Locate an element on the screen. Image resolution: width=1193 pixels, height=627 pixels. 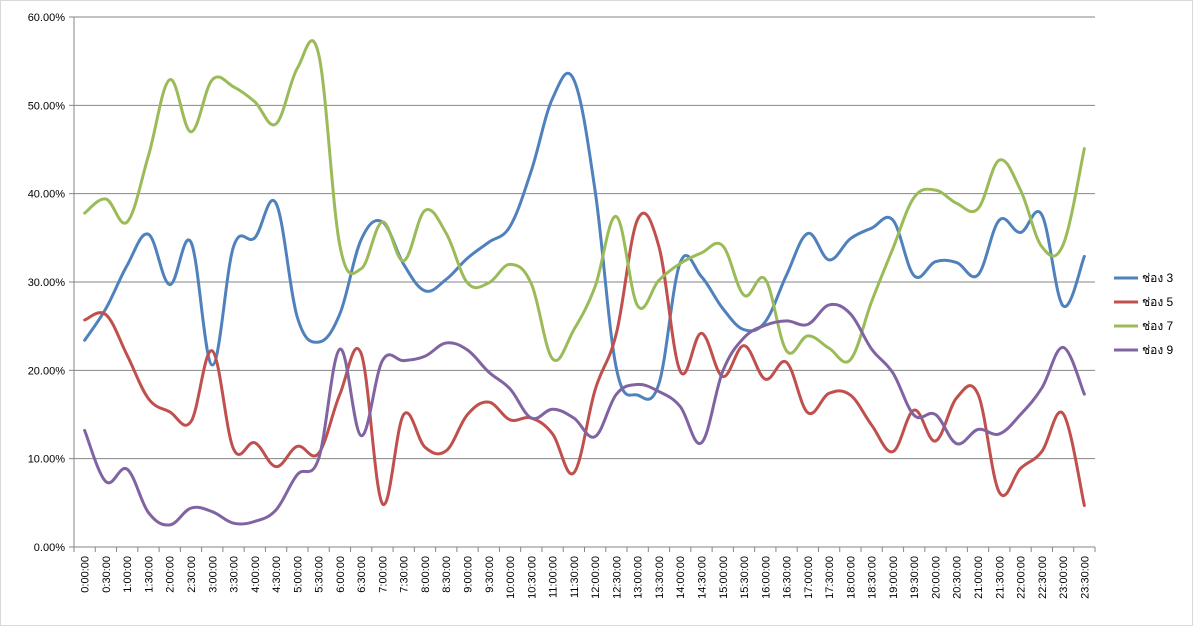
x-tick-label: 23:00:00 is located at coordinates (1064, 577).